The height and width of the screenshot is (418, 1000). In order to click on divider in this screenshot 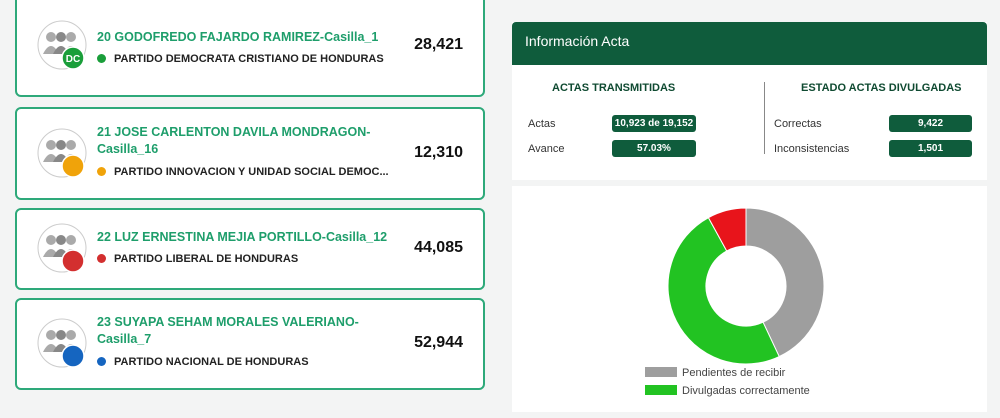, I will do `click(764, 118)`.